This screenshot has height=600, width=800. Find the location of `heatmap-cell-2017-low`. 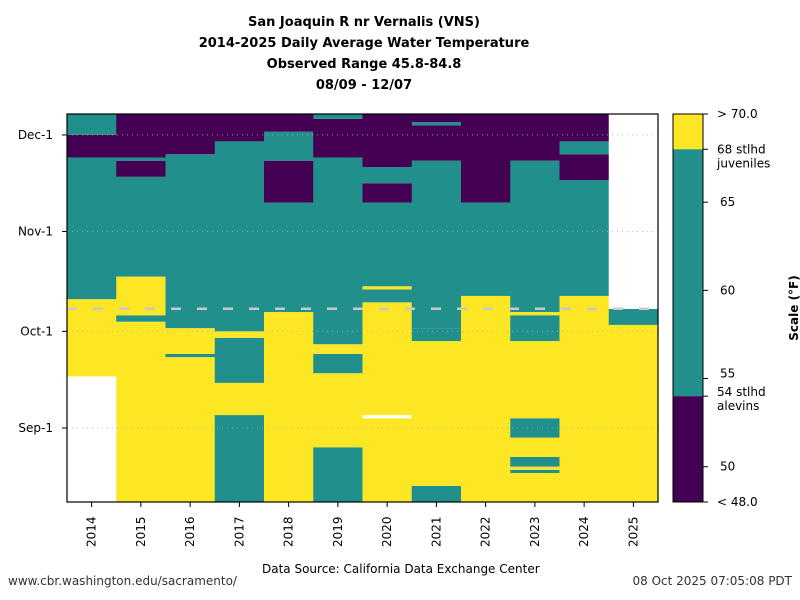

heatmap-cell-2017-low is located at coordinates (239, 128).